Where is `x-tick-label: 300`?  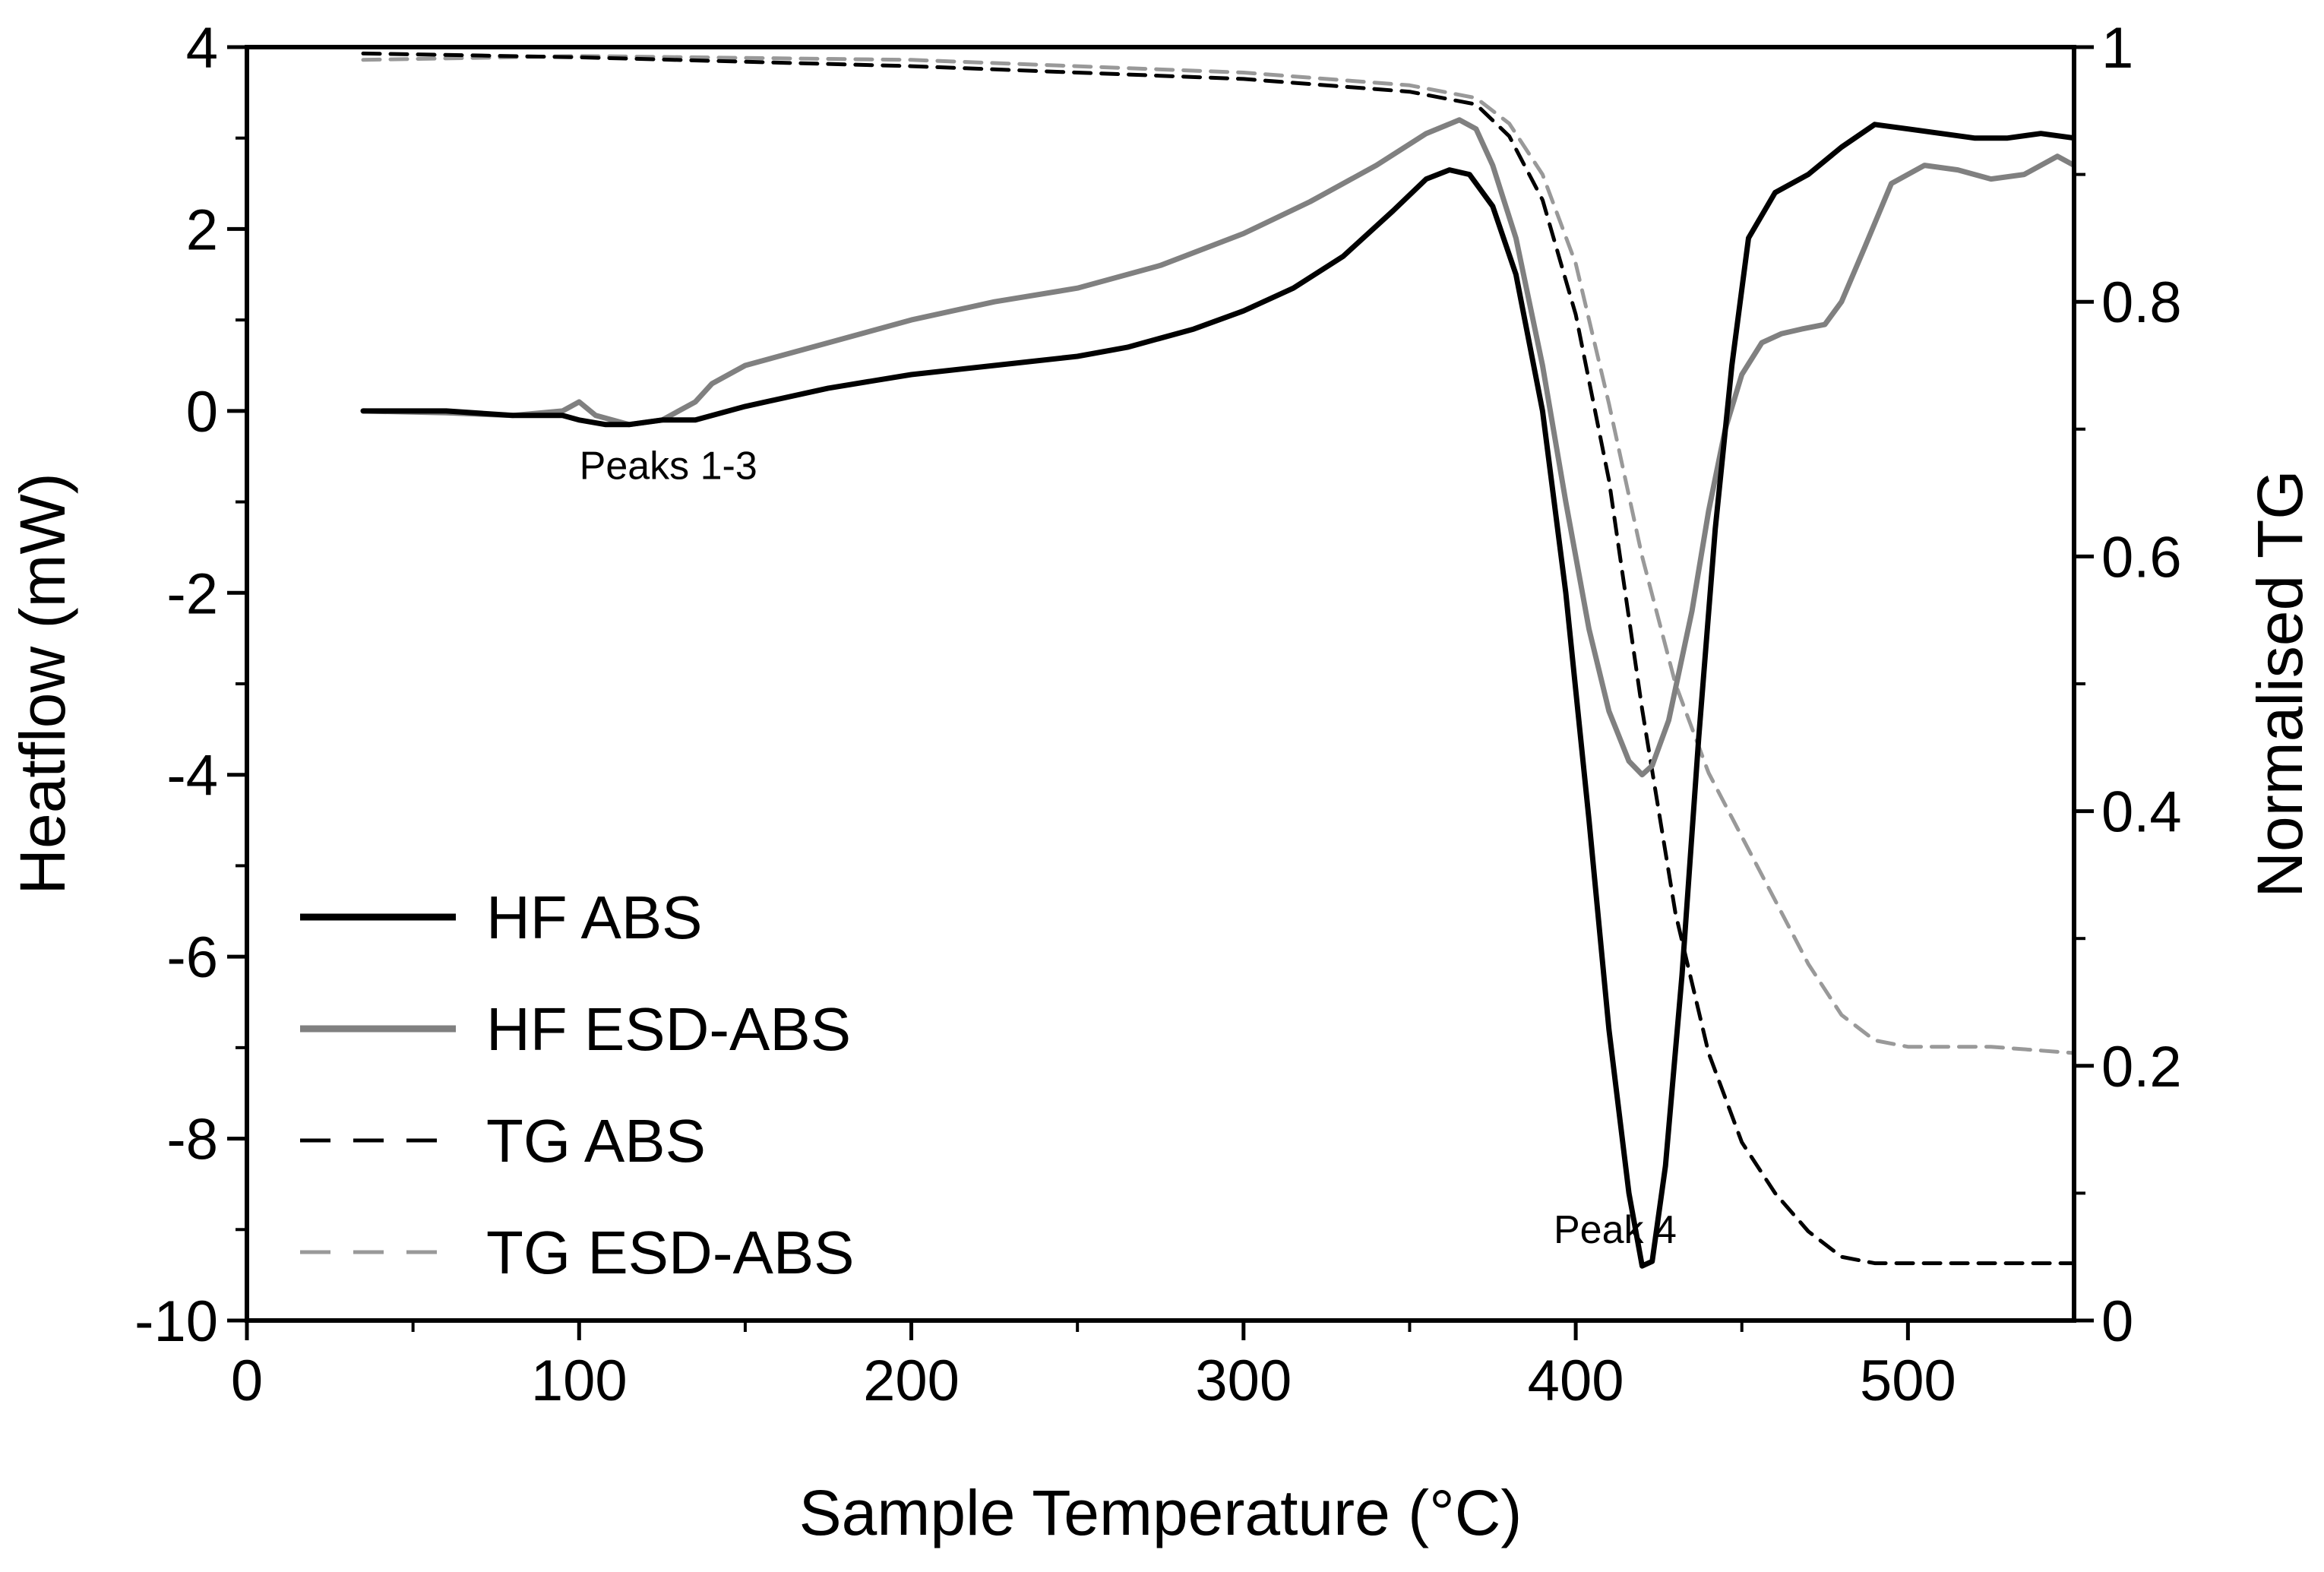 x-tick-label: 300 is located at coordinates (1243, 1381).